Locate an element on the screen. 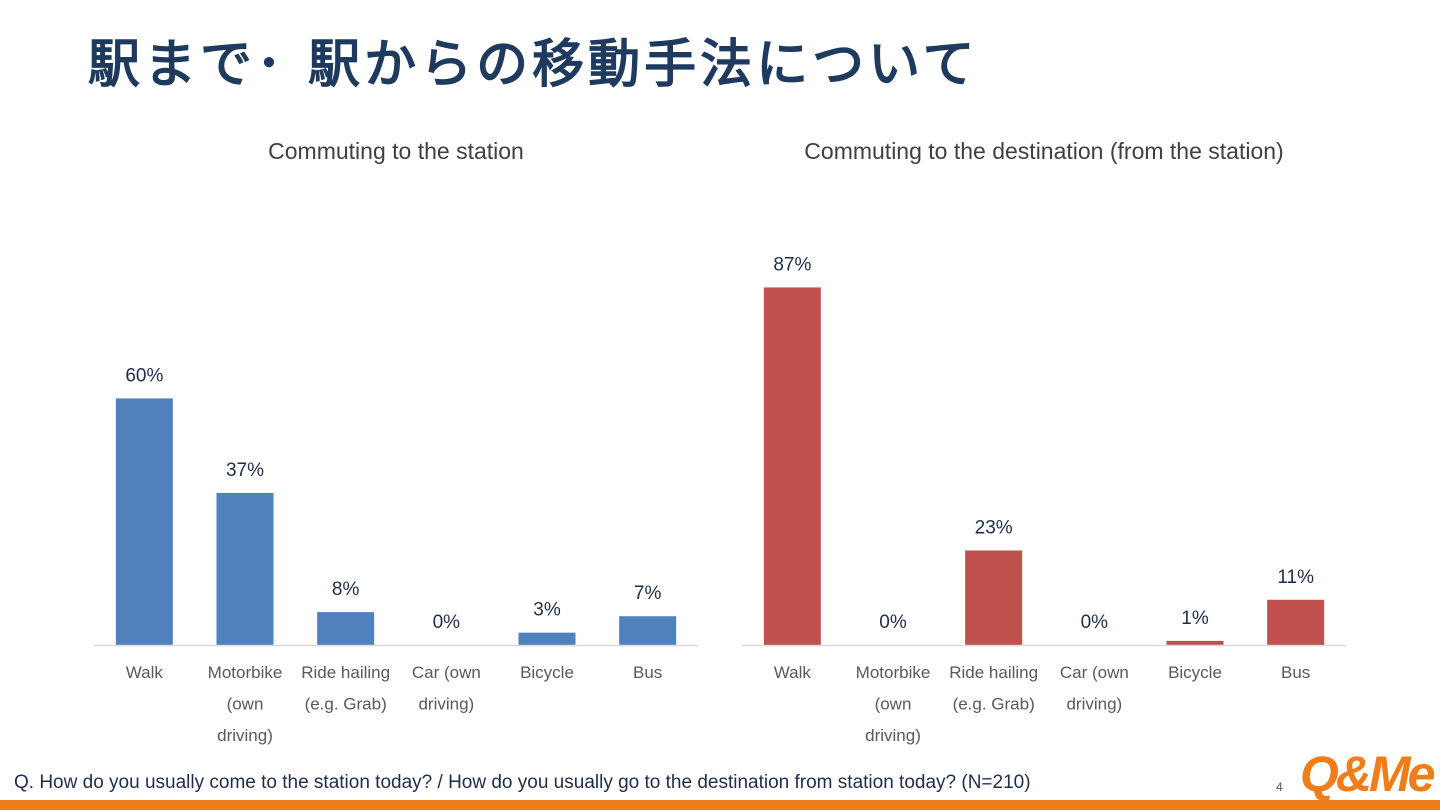 The image size is (1440, 810). slide-title: 駅まで･ 駅からの移動手法について is located at coordinates (533, 65).